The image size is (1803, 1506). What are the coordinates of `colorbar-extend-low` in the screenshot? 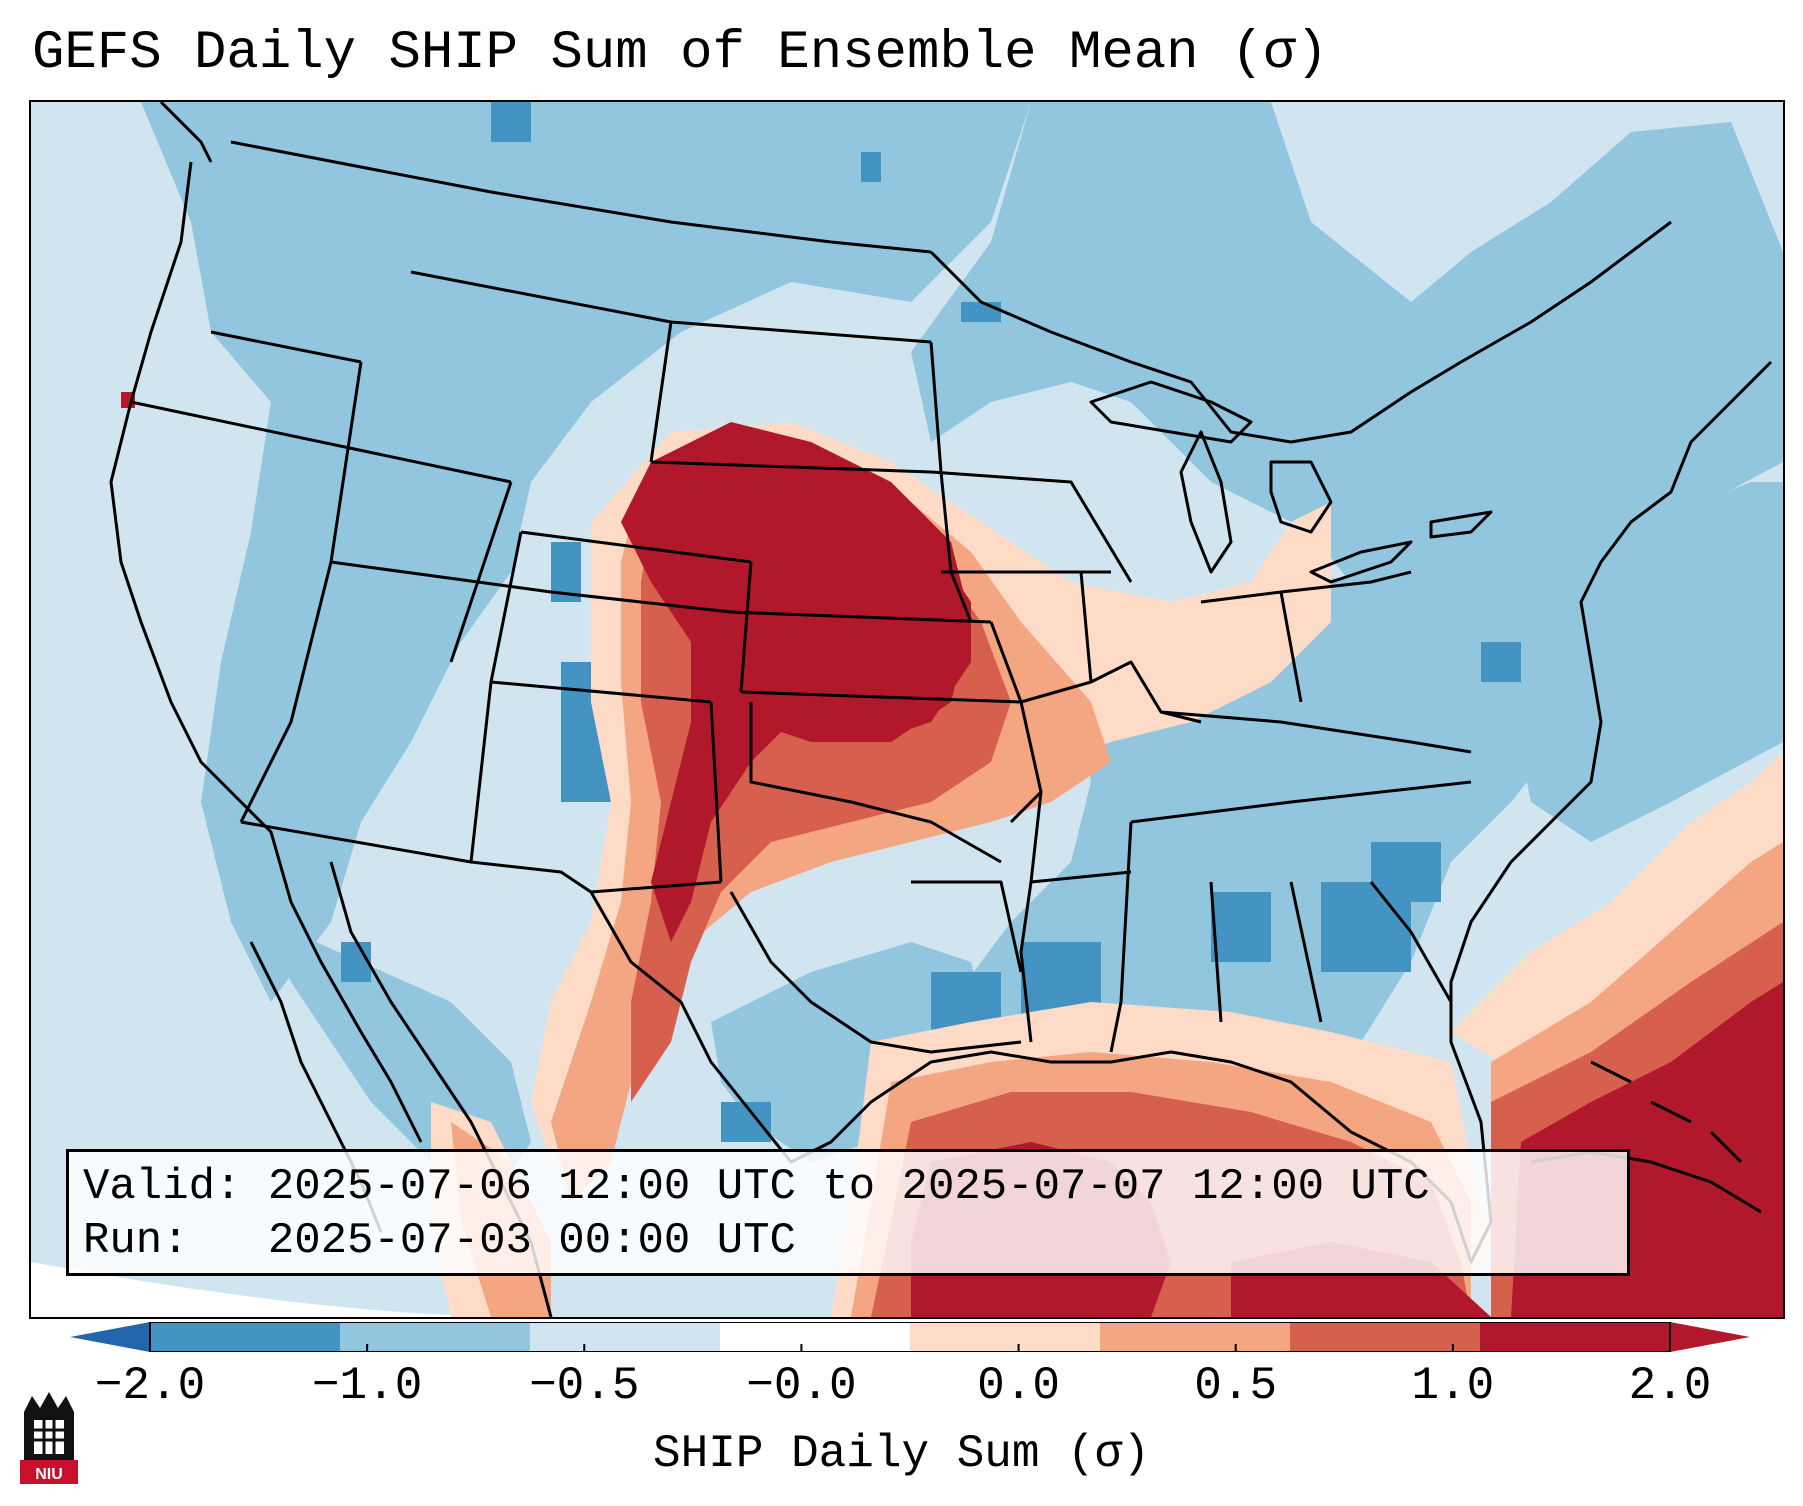 It's located at (110, 1337).